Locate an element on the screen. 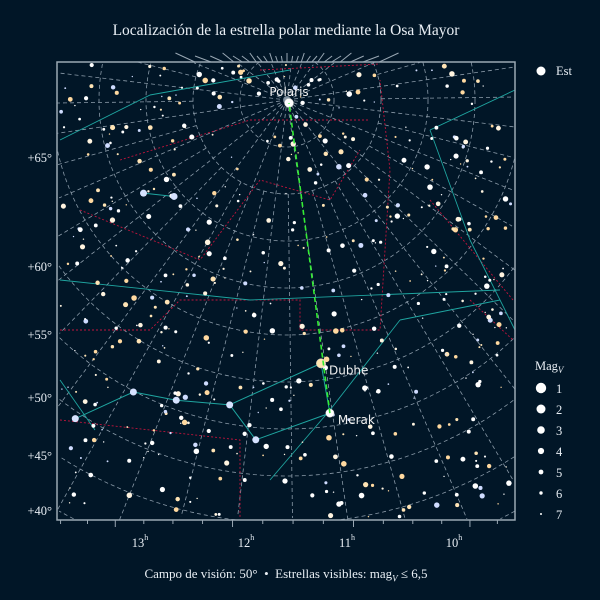 The image size is (600, 600). star-dubhe is located at coordinates (321, 363).